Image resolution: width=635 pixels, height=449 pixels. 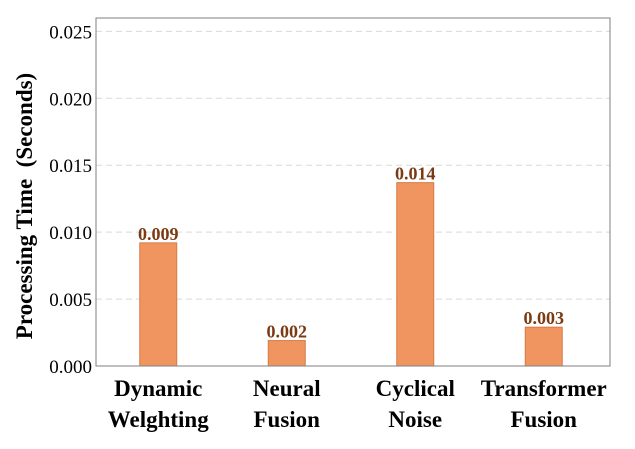 What do you see at coordinates (287, 332) in the screenshot?
I see `data-label: 0.002` at bounding box center [287, 332].